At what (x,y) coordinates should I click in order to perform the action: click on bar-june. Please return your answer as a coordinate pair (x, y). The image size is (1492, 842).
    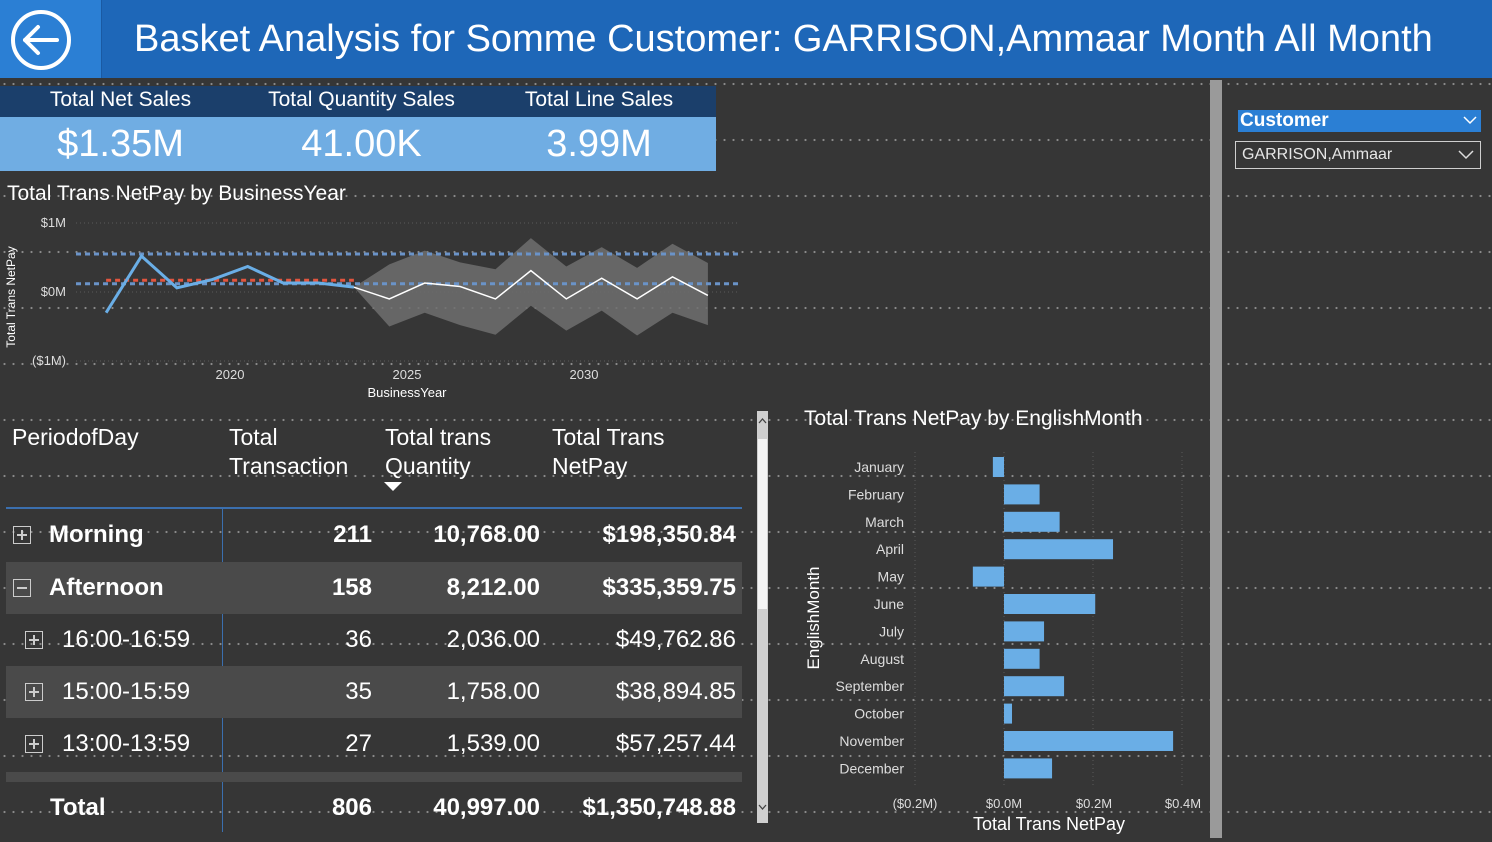
    Looking at the image, I should click on (1050, 604).